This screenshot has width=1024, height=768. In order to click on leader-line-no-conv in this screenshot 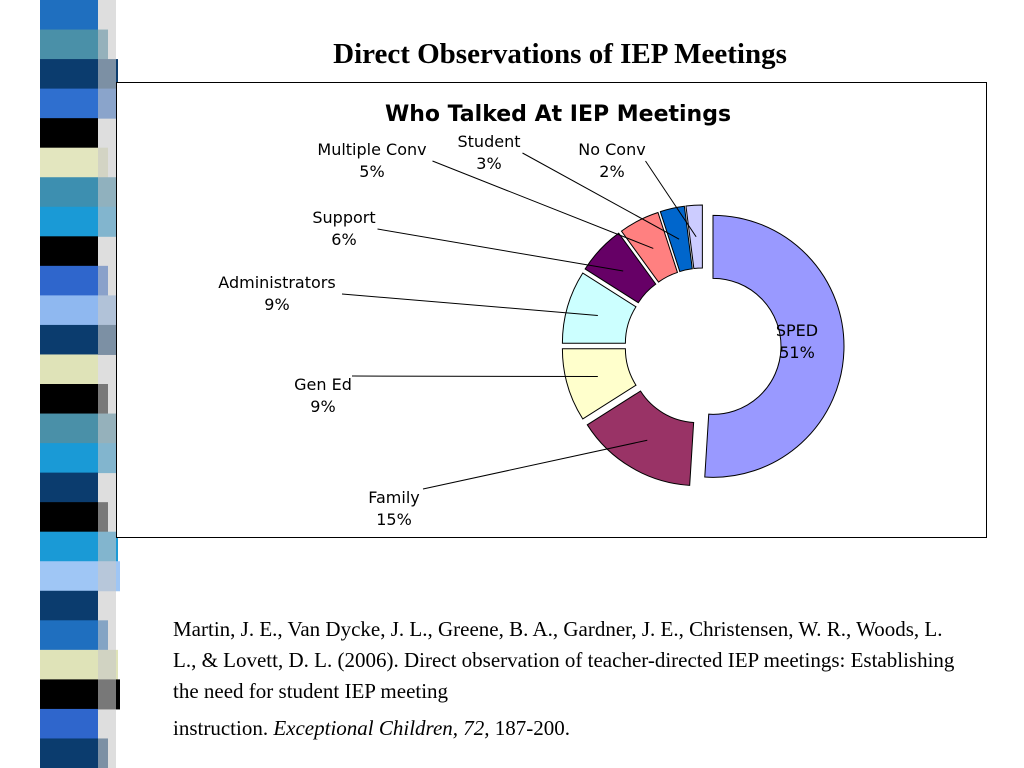, I will do `click(671, 198)`.